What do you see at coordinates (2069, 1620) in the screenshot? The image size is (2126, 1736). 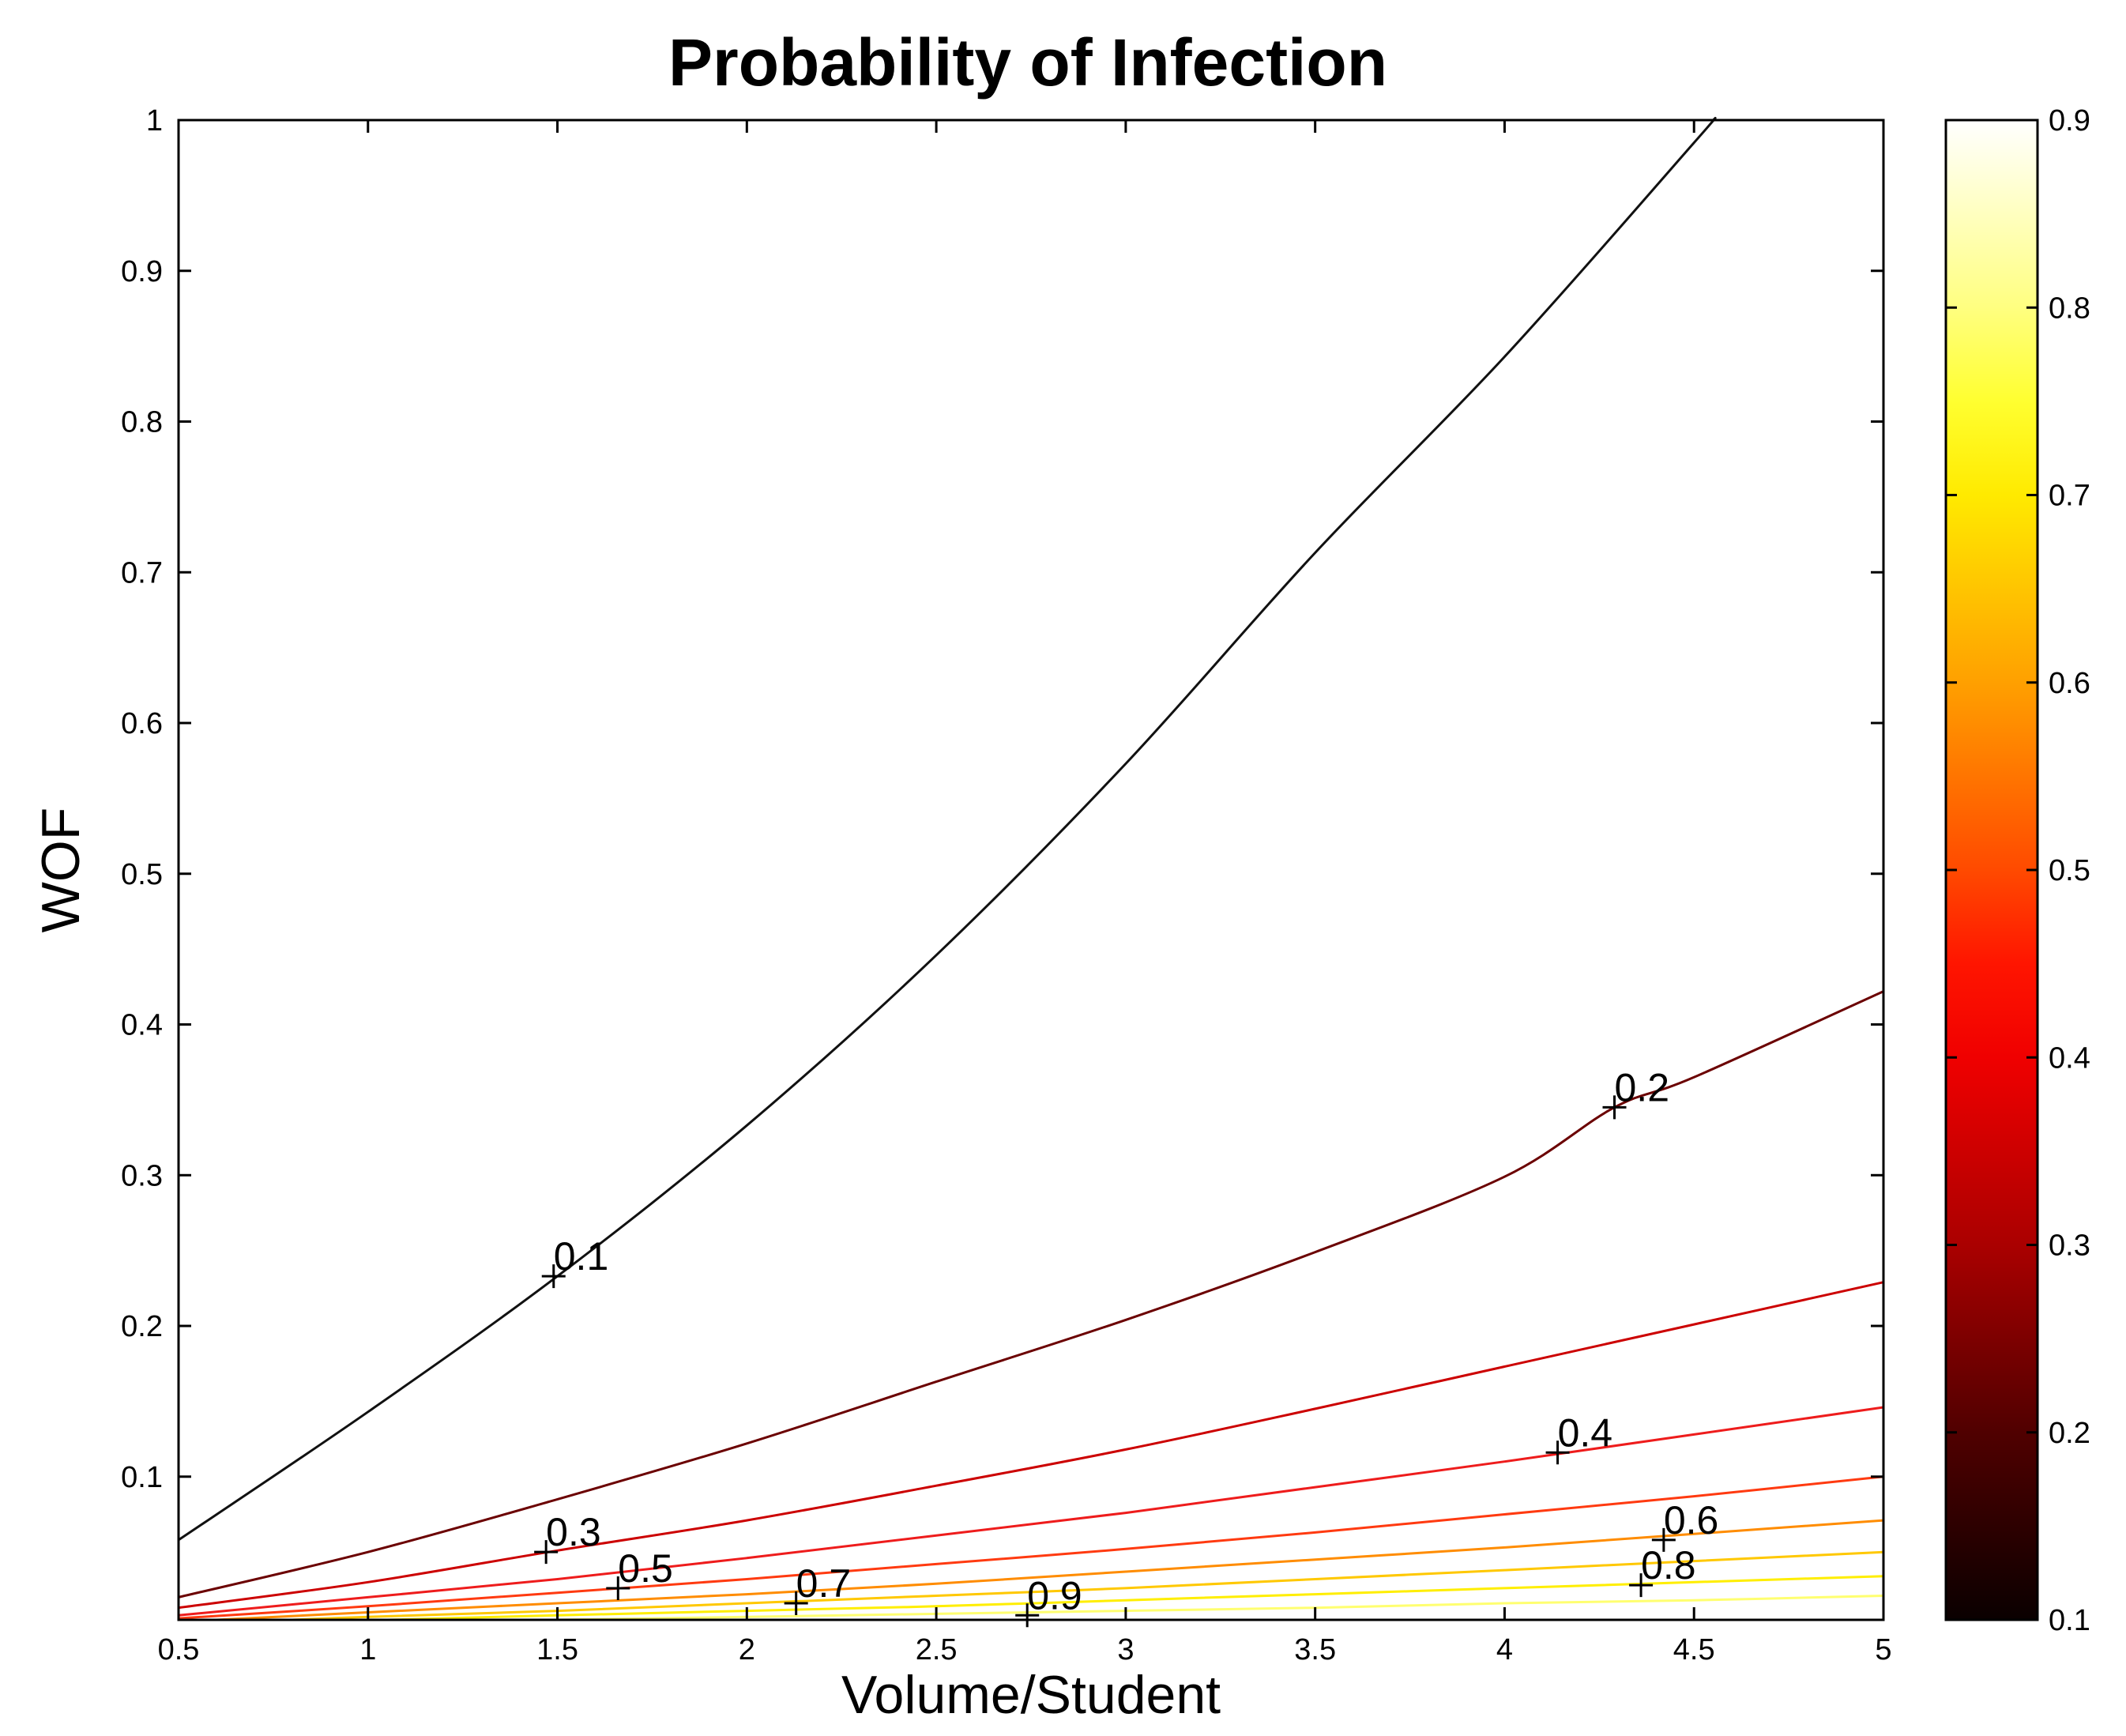 I see `colorbar-tick-label: 0.1` at bounding box center [2069, 1620].